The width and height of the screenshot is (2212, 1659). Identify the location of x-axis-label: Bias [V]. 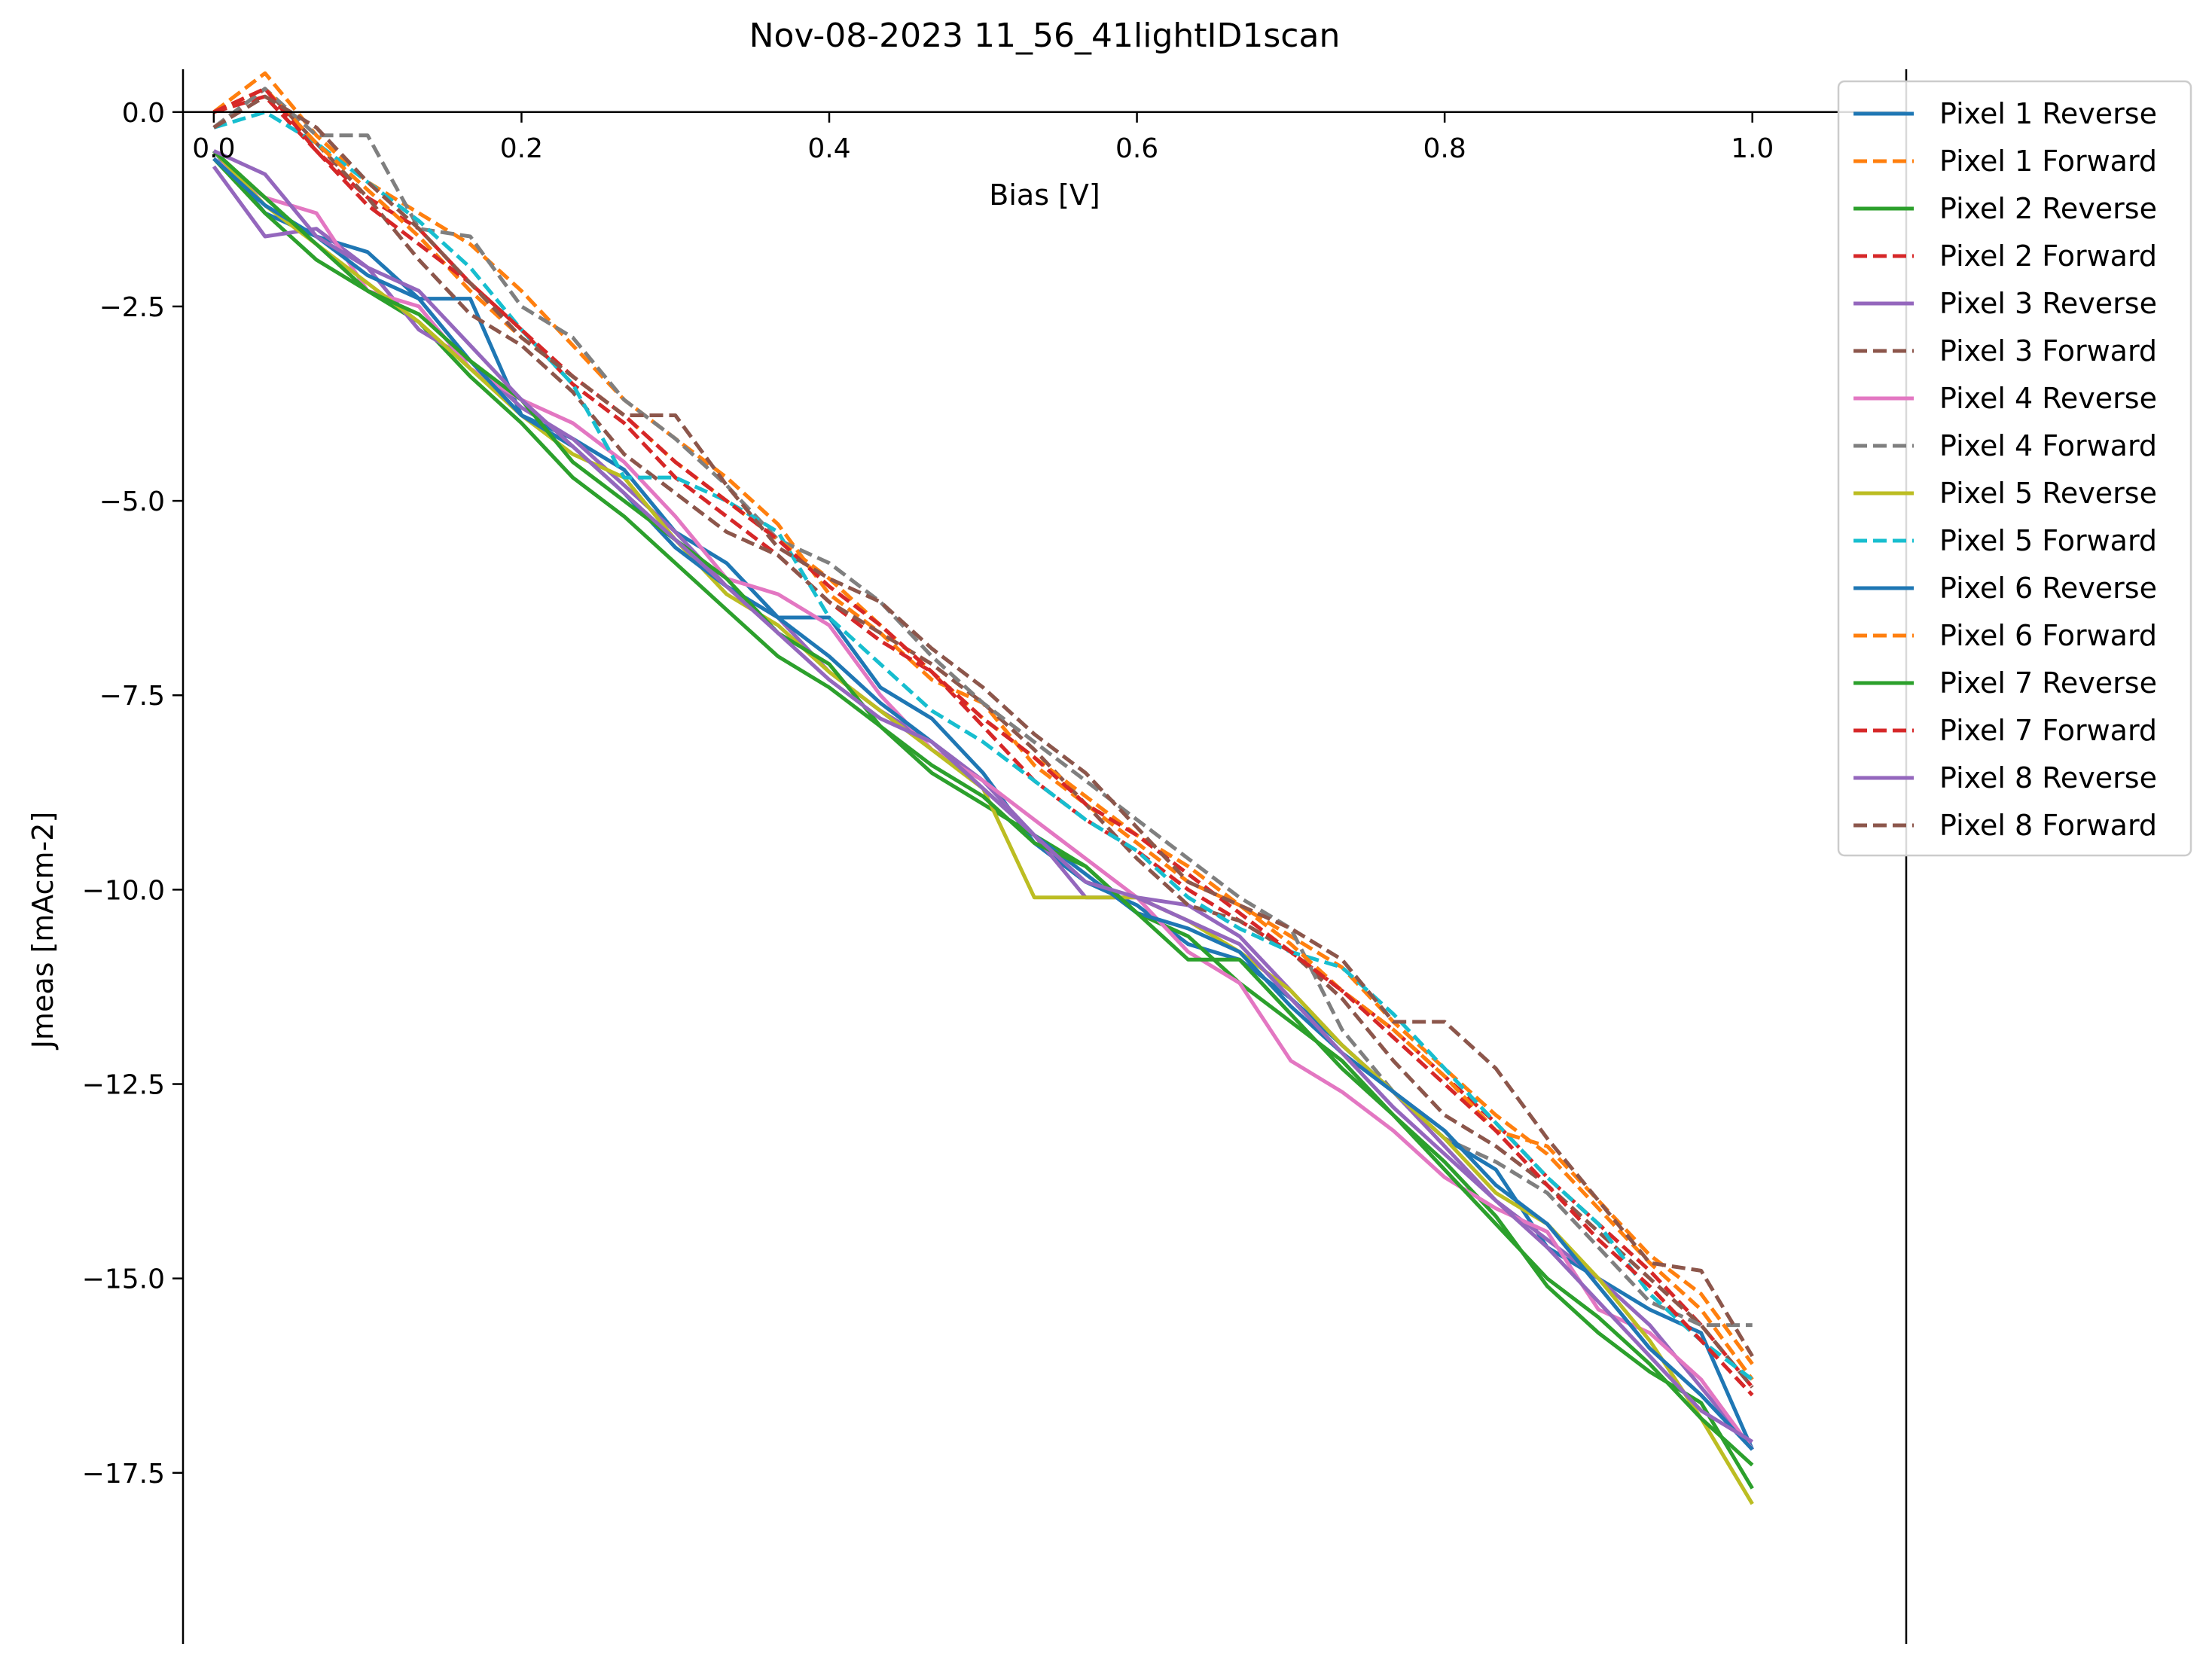
(1044, 195).